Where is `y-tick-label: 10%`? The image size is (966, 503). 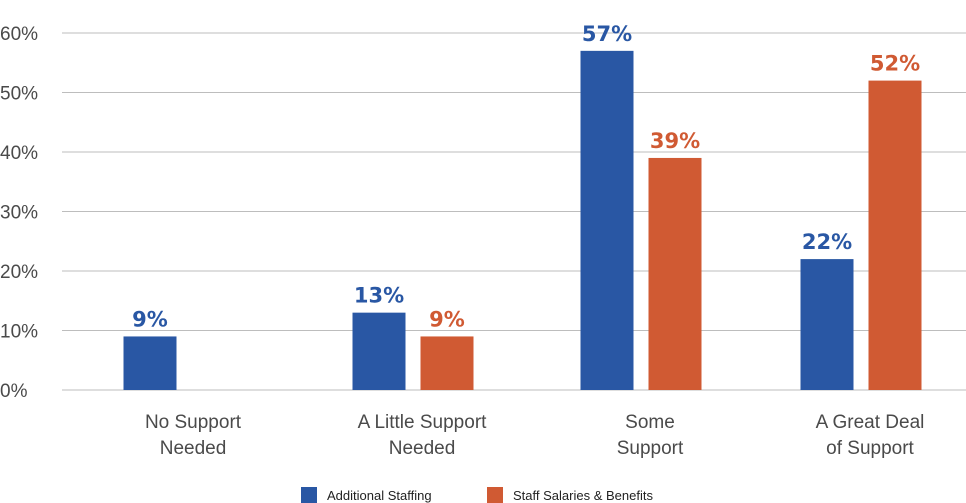 y-tick-label: 10% is located at coordinates (19, 332).